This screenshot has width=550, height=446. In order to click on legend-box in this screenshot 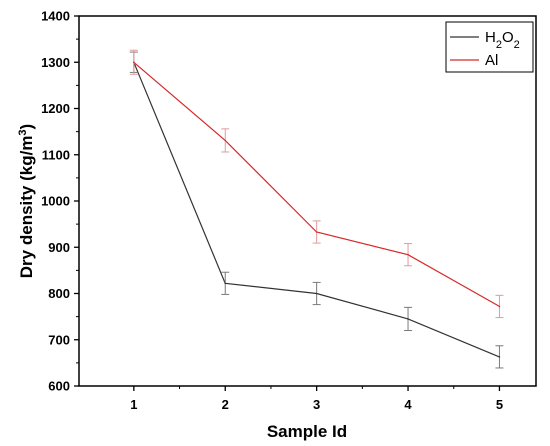, I will do `click(489, 47)`.